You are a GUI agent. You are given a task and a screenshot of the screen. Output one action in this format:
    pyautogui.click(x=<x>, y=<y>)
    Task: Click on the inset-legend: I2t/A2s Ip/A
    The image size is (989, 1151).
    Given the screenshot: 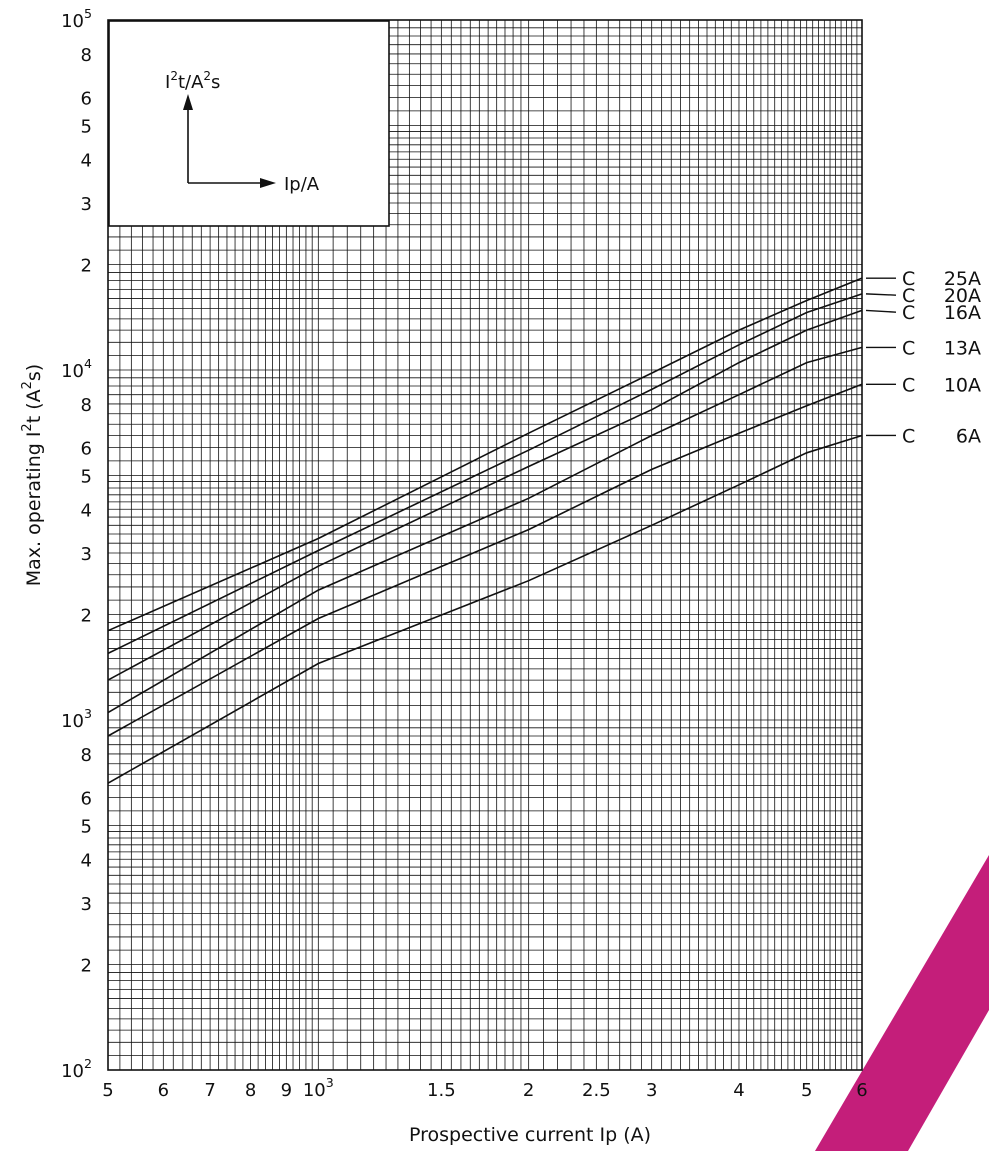 What is the action you would take?
    pyautogui.click(x=249, y=123)
    